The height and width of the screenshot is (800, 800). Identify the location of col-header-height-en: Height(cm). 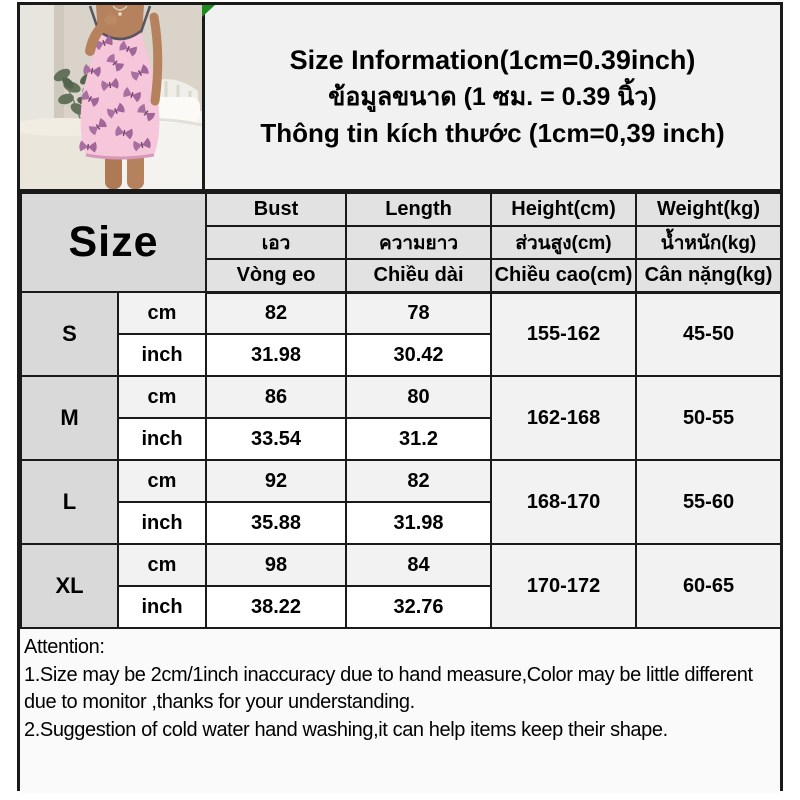
(564, 209).